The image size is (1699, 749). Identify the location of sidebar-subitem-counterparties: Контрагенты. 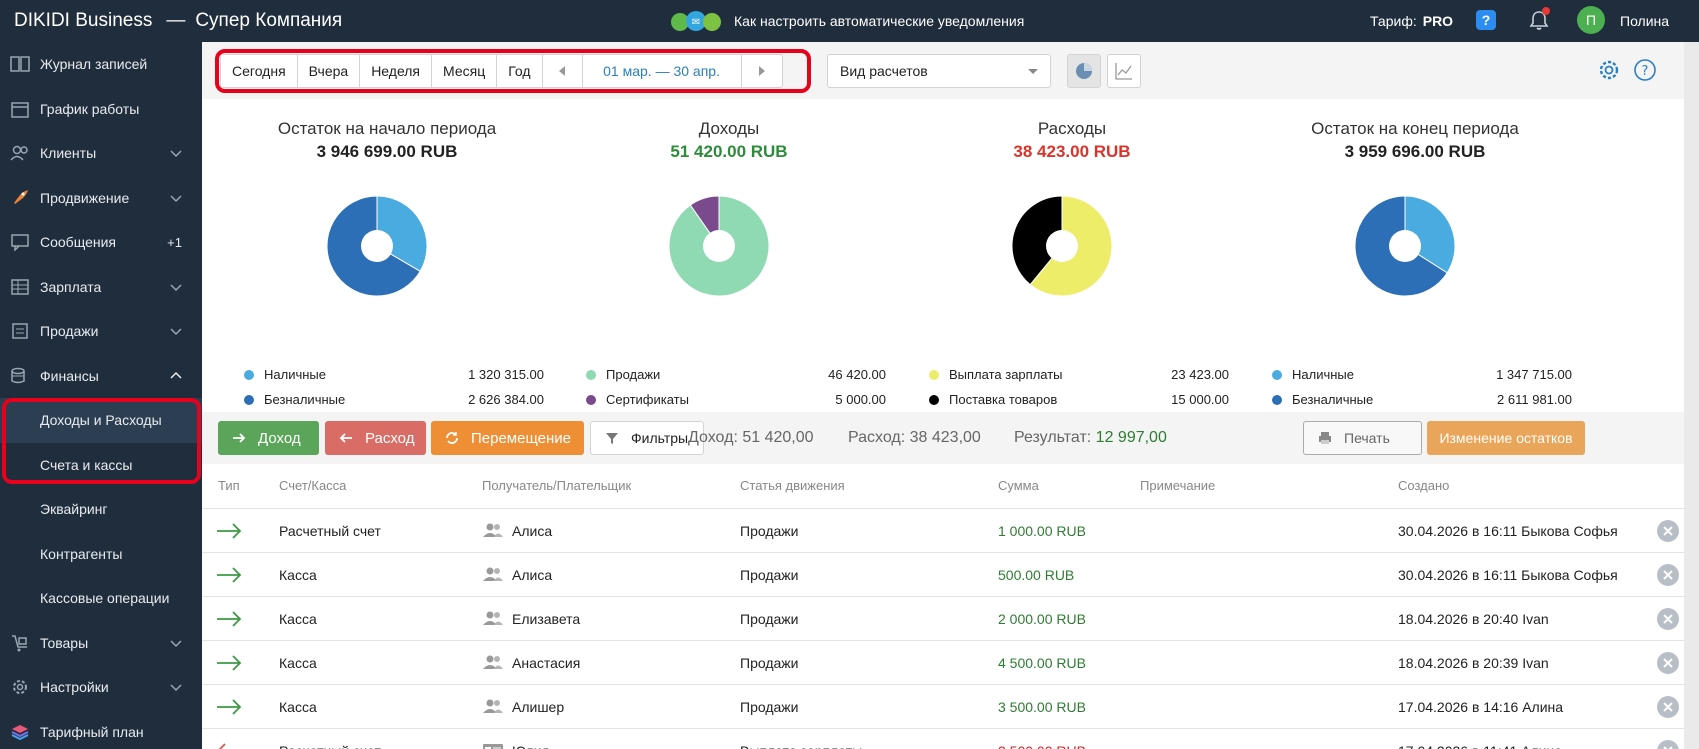
(81, 553).